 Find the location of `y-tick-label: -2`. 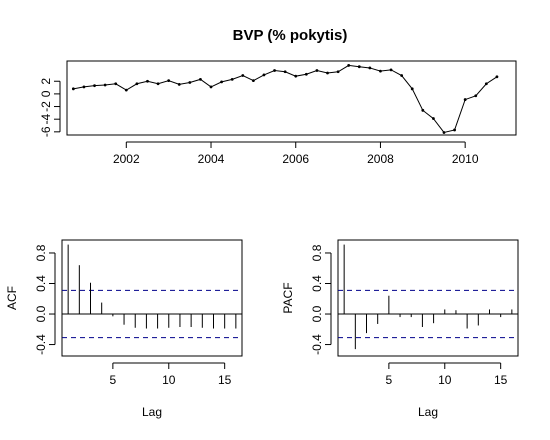

y-tick-label: -2 is located at coordinates (46, 106).